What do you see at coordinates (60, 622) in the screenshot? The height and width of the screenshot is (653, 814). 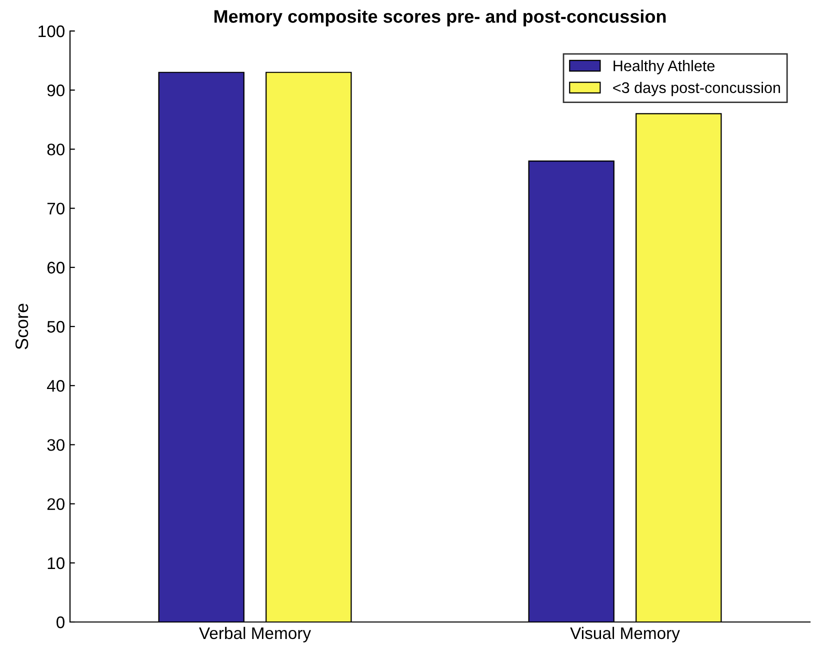 I see `y-tick-label: 0` at bounding box center [60, 622].